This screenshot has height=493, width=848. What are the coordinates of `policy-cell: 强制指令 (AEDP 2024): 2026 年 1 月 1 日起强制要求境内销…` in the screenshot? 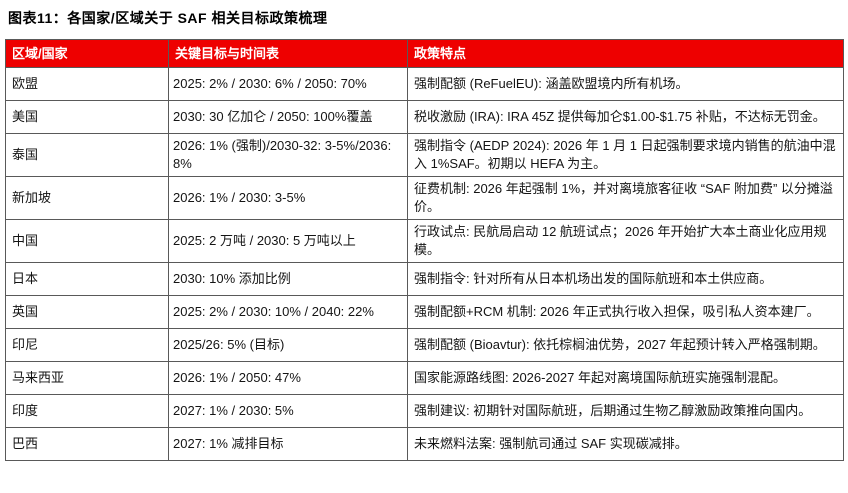 It's located at (625, 155).